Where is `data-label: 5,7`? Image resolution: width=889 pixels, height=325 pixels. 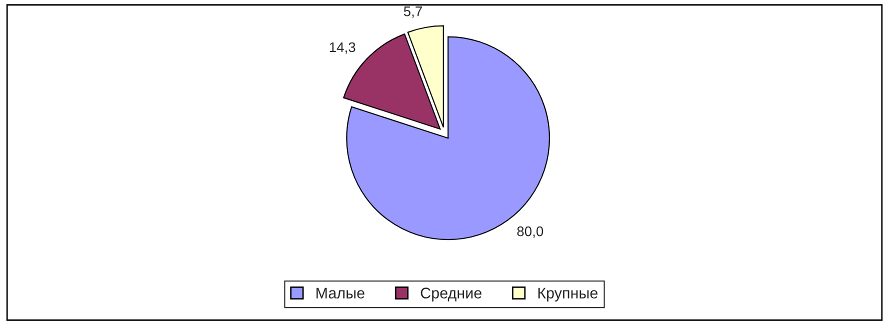 data-label: 5,7 is located at coordinates (413, 12).